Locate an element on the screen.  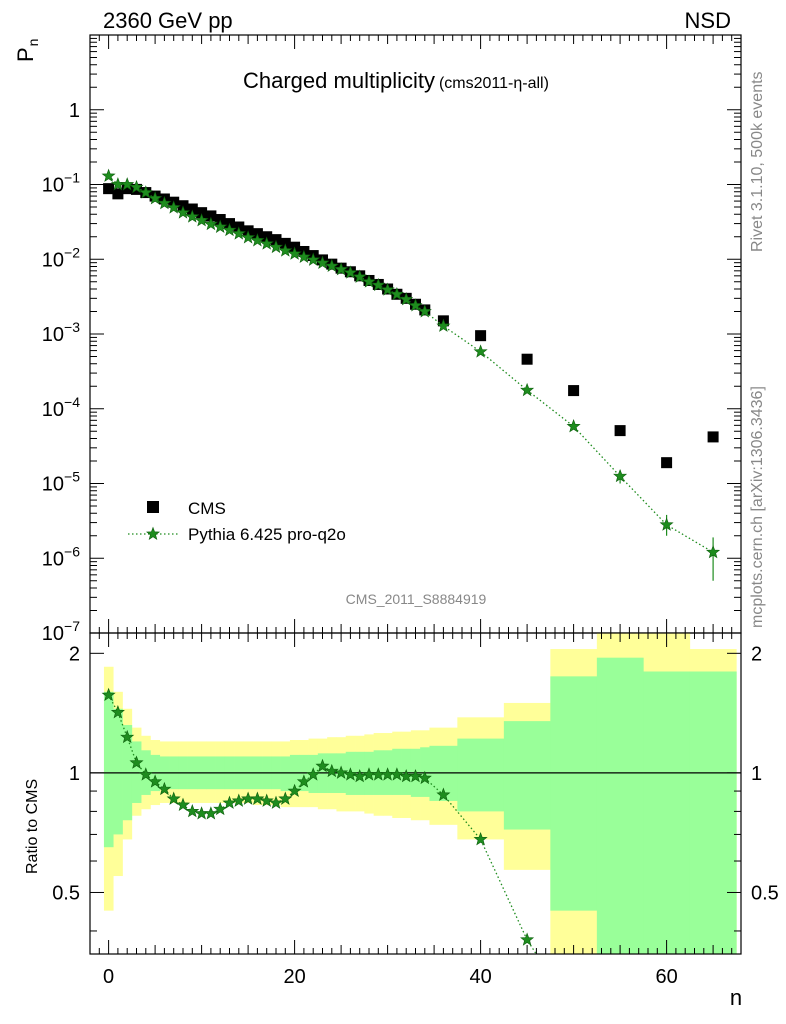
y-tick-exp: −5 is located at coordinates (72, 477).